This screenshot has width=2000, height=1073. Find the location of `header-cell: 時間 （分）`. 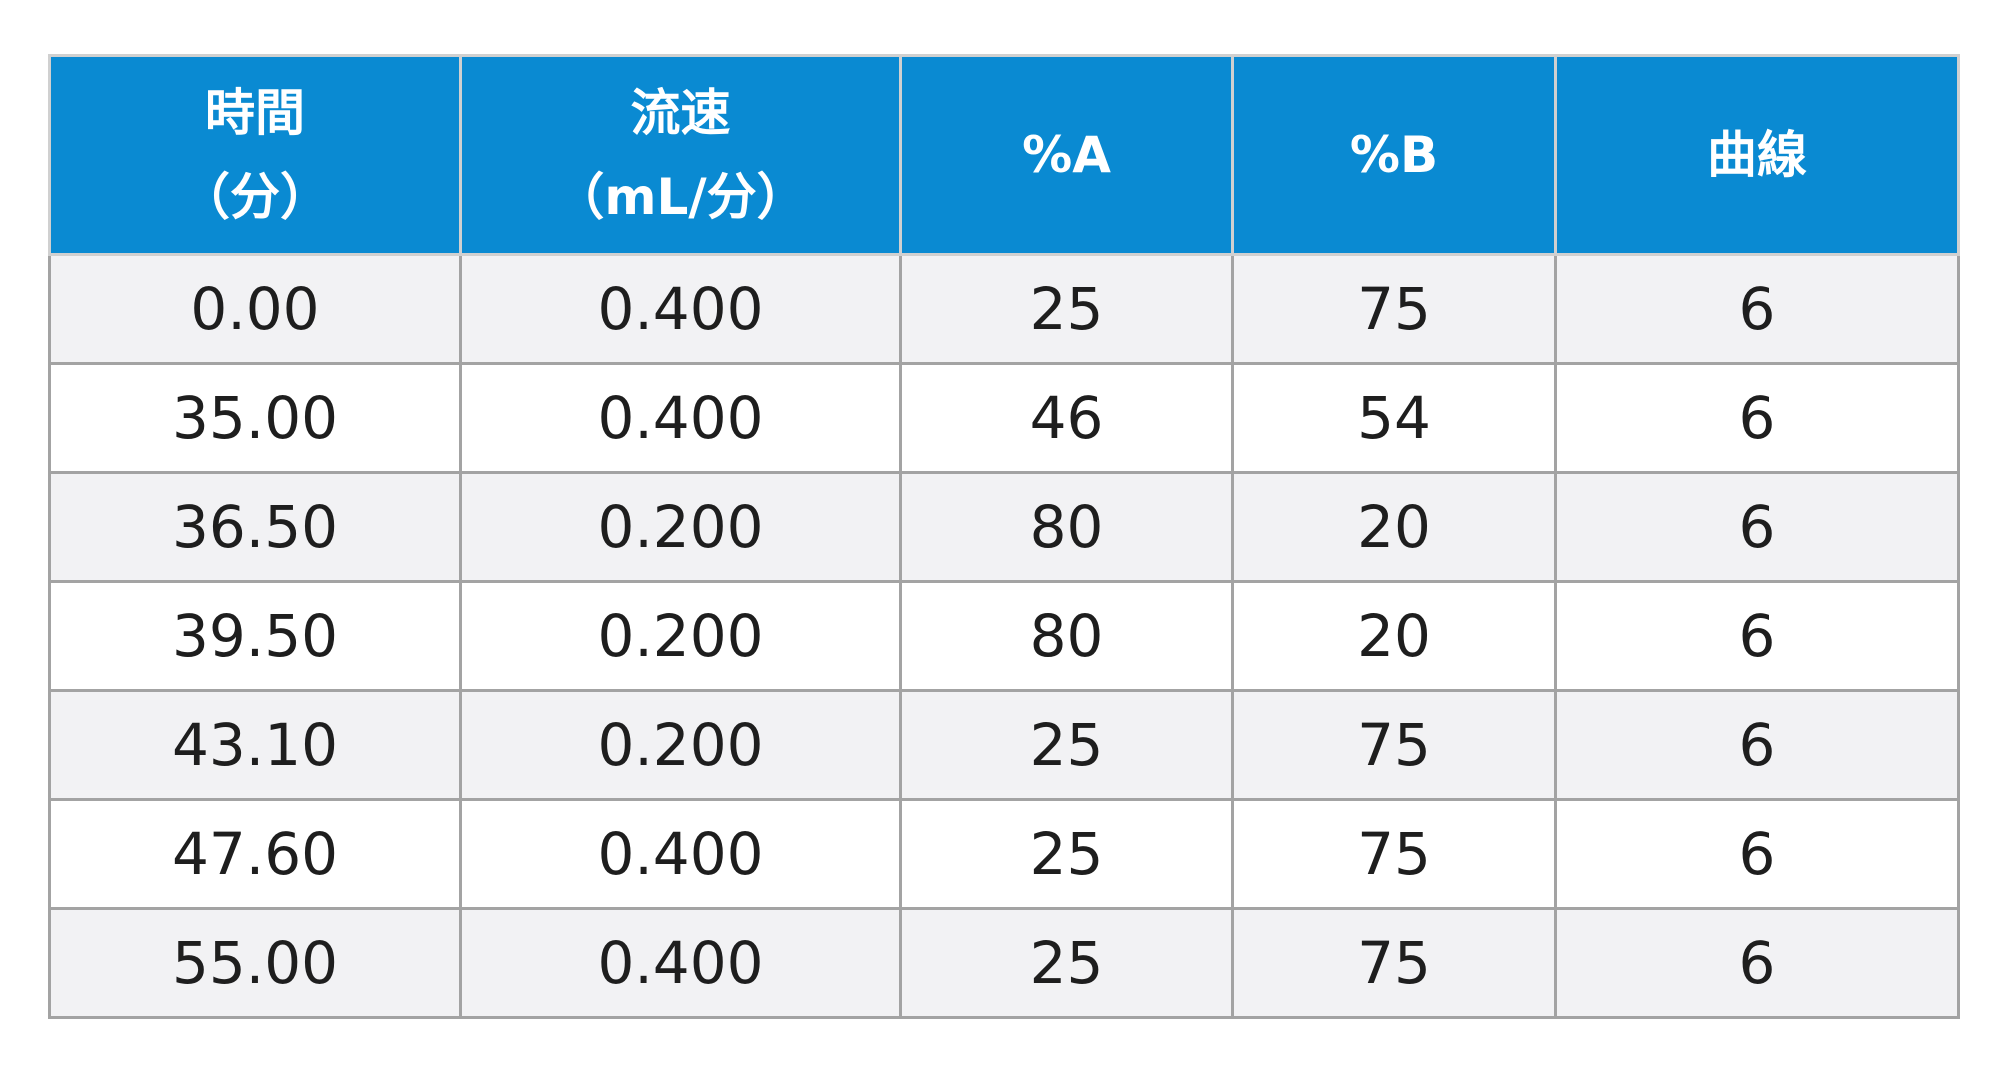

header-cell: 時間 （分） is located at coordinates (255, 155).